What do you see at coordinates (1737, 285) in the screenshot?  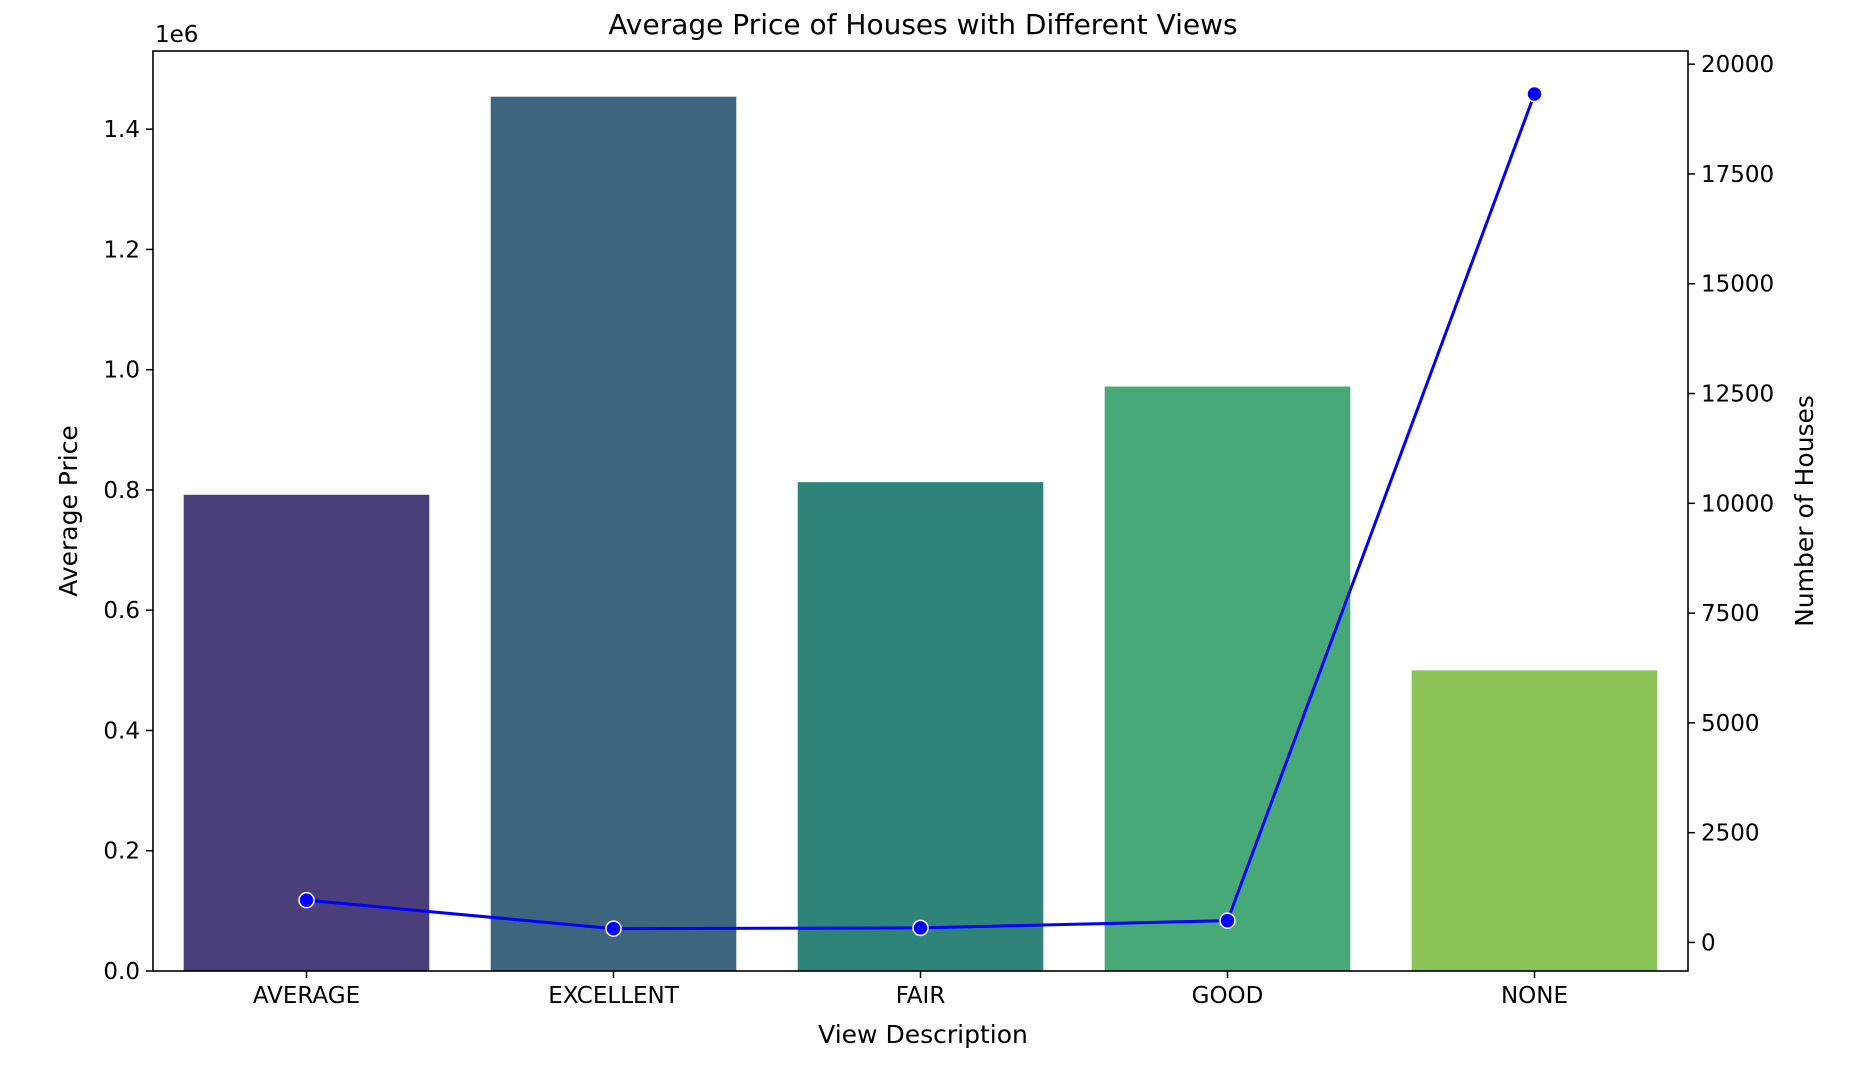 I see `y2-tick-label: 15000` at bounding box center [1737, 285].